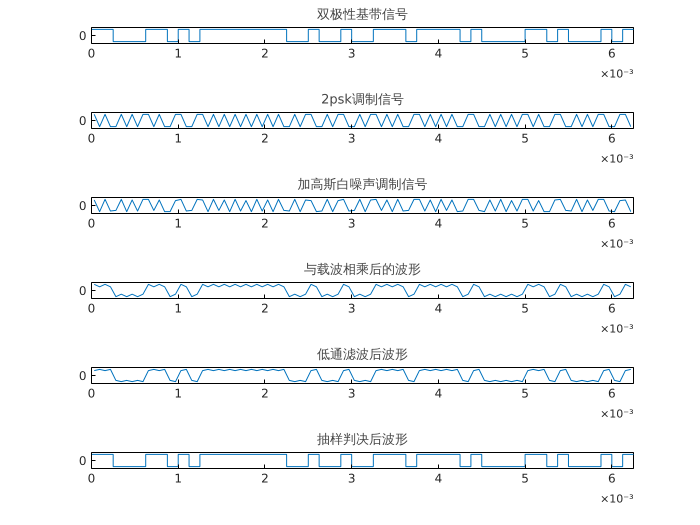 The height and width of the screenshot is (525, 700). What do you see at coordinates (362, 440) in the screenshot?
I see `chart-title: 抽样判决后波形` at bounding box center [362, 440].